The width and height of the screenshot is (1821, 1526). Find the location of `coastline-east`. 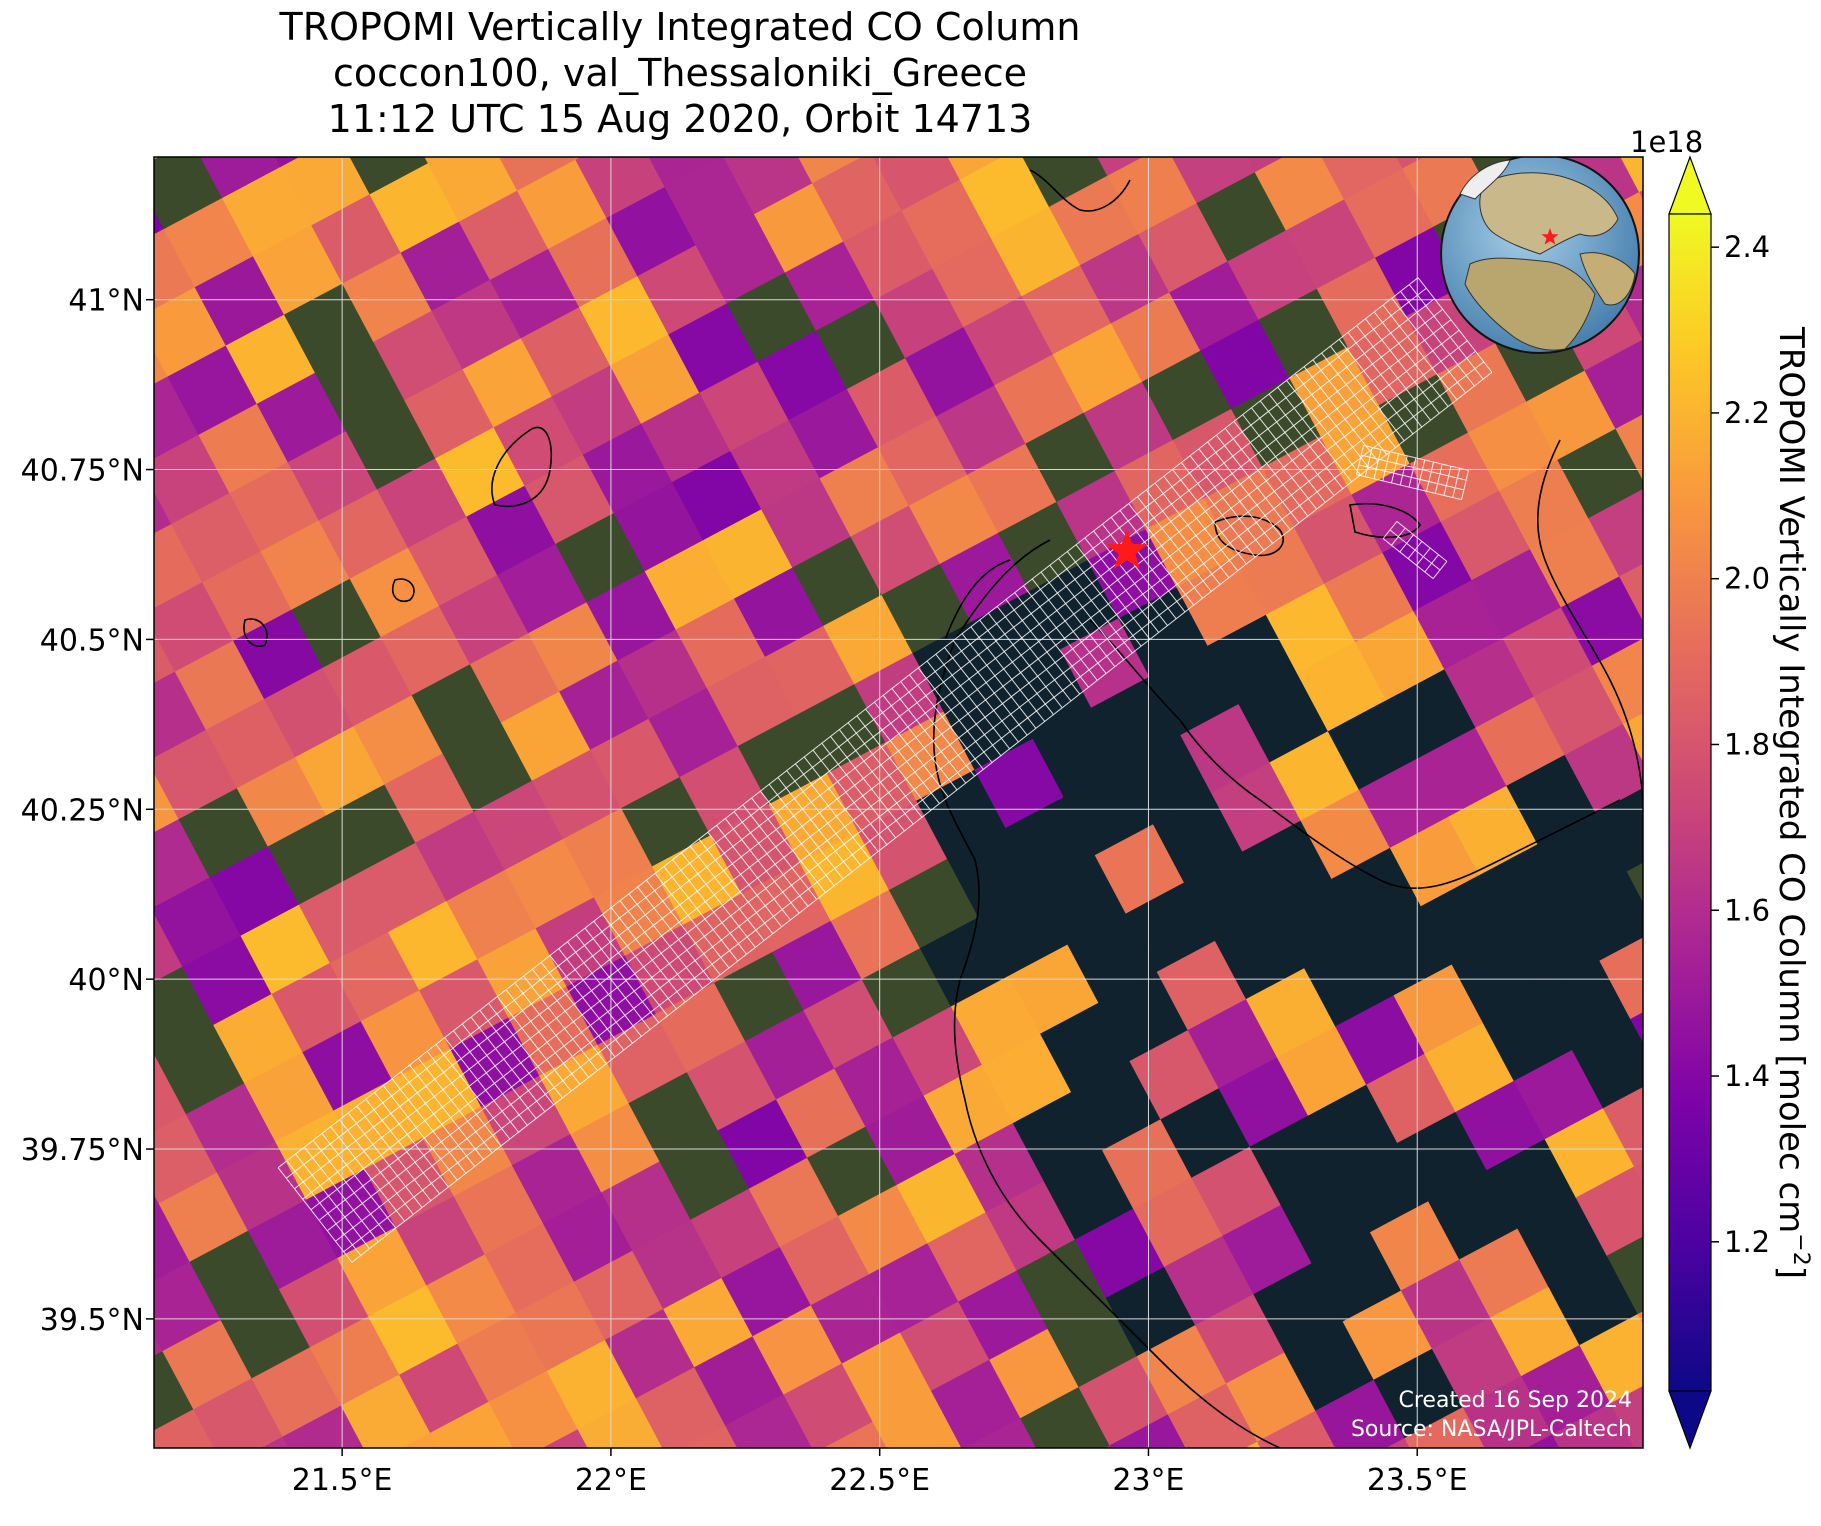

coastline-east is located at coordinates (1589, 620).